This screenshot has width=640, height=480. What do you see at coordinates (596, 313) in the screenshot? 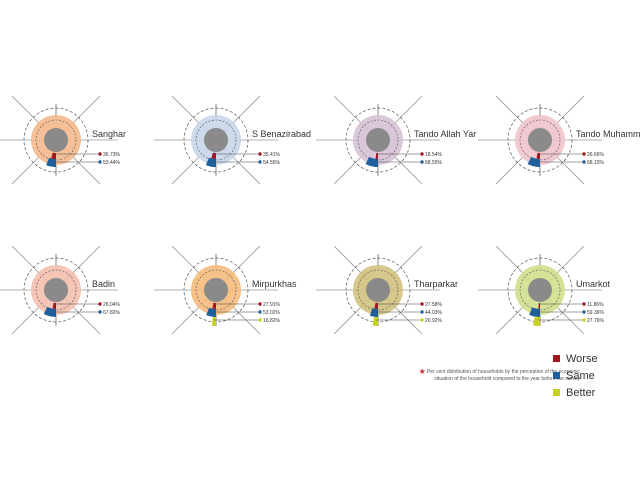
I see `value-label-same: 59.36%` at bounding box center [596, 313].